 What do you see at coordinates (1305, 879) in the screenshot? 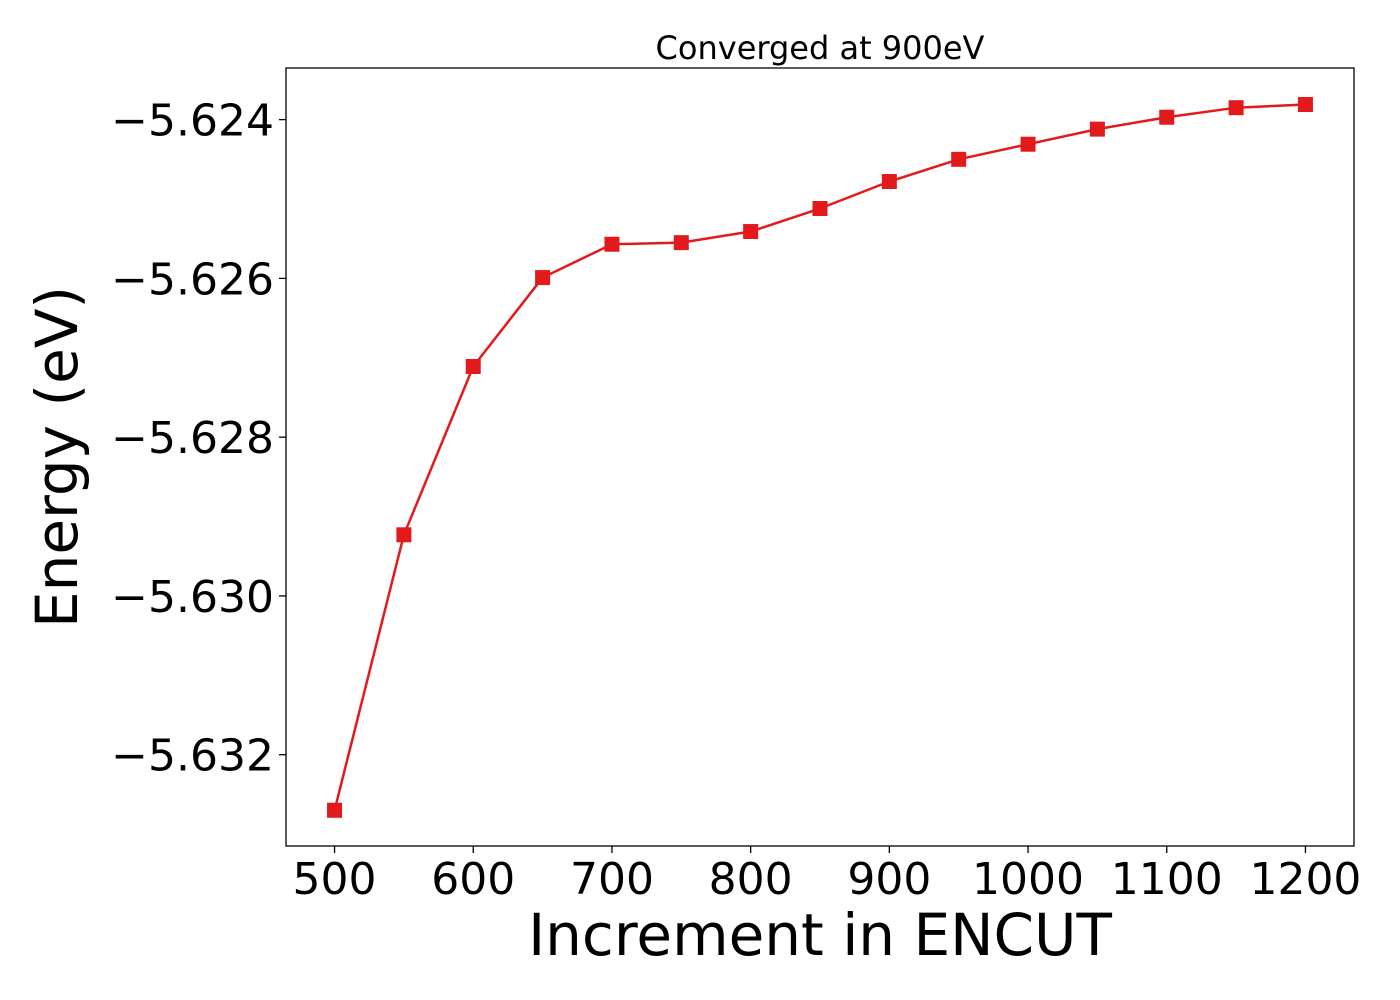
I see `x-tick-label: 1200` at bounding box center [1305, 879].